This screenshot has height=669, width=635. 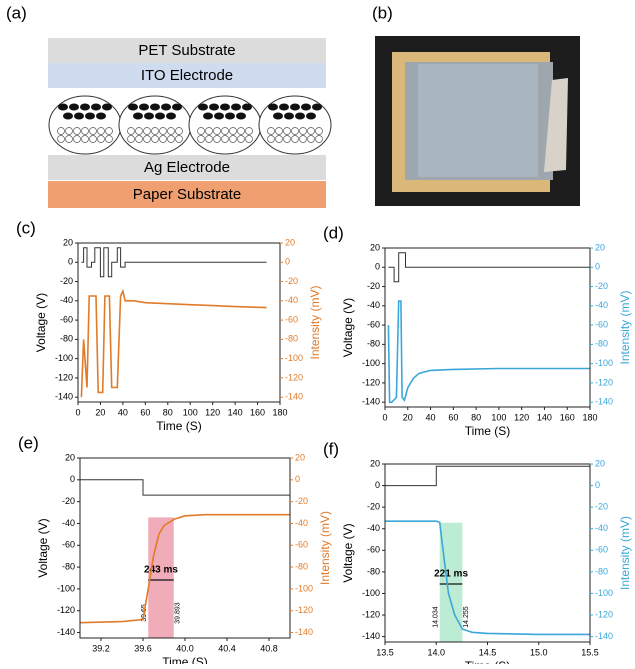 I want to click on x-tick-label: 140, so click(x=544, y=417).